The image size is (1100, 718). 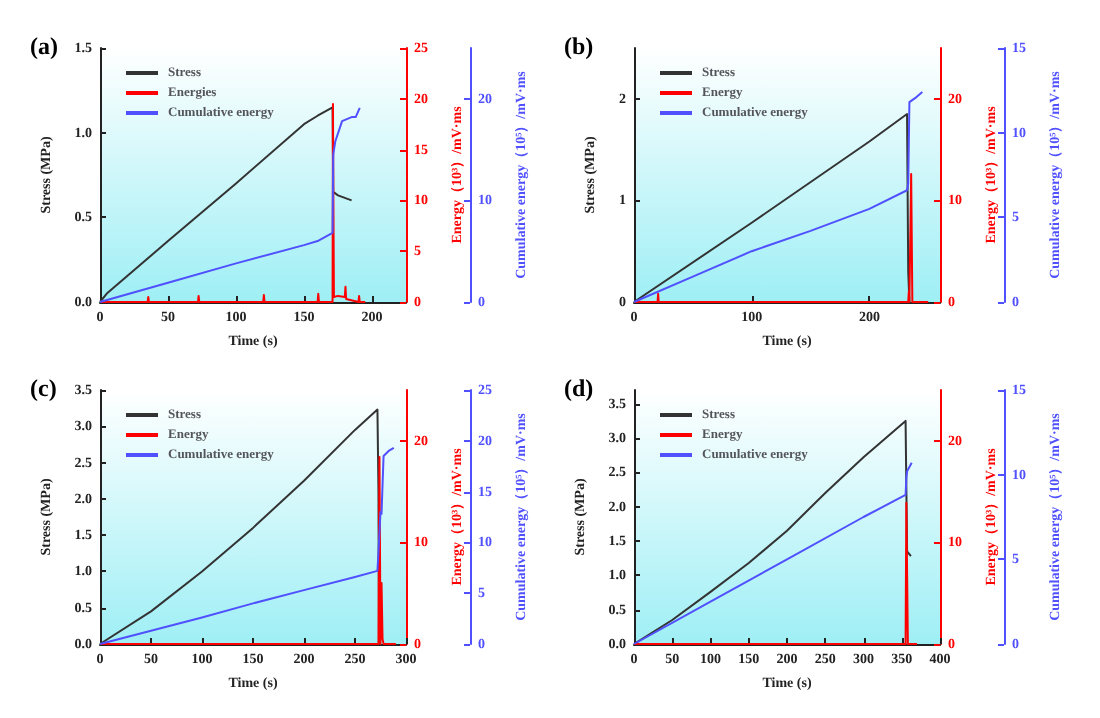 What do you see at coordinates (43, 388) in the screenshot?
I see `chart-title: (c)` at bounding box center [43, 388].